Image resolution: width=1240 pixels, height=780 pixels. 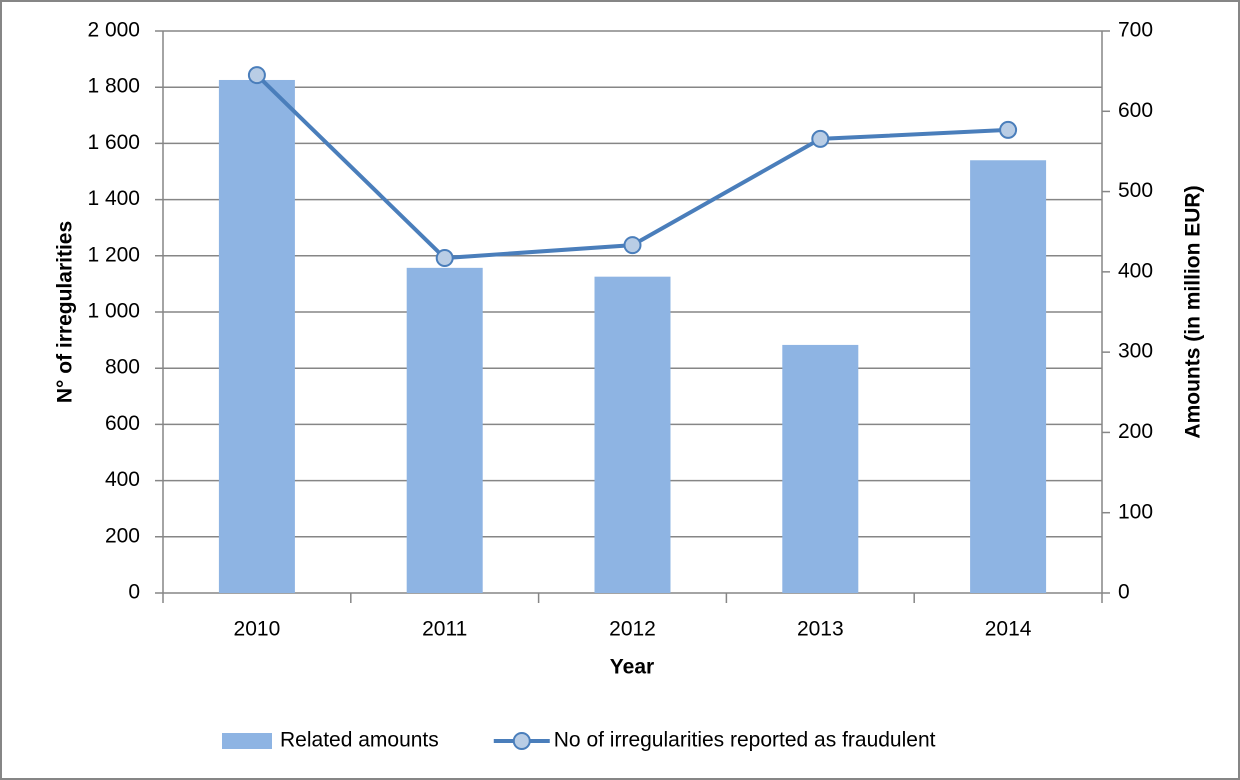 I want to click on y-tick-label: 2 000, so click(x=113, y=30).